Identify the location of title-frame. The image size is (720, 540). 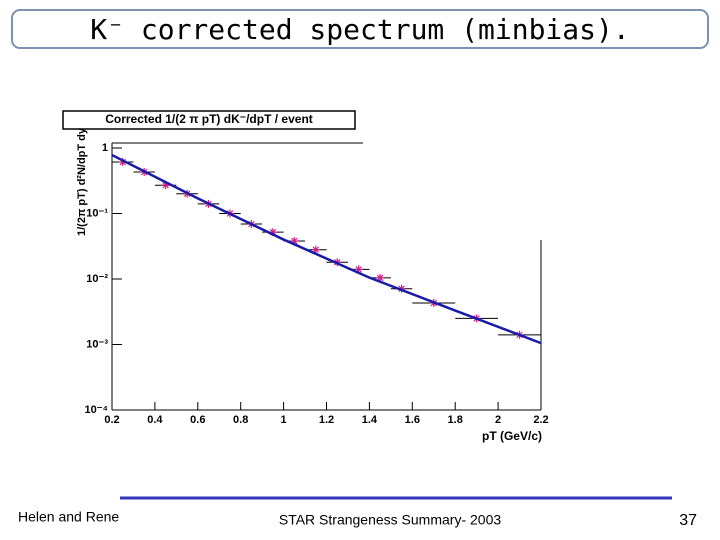
(360, 29).